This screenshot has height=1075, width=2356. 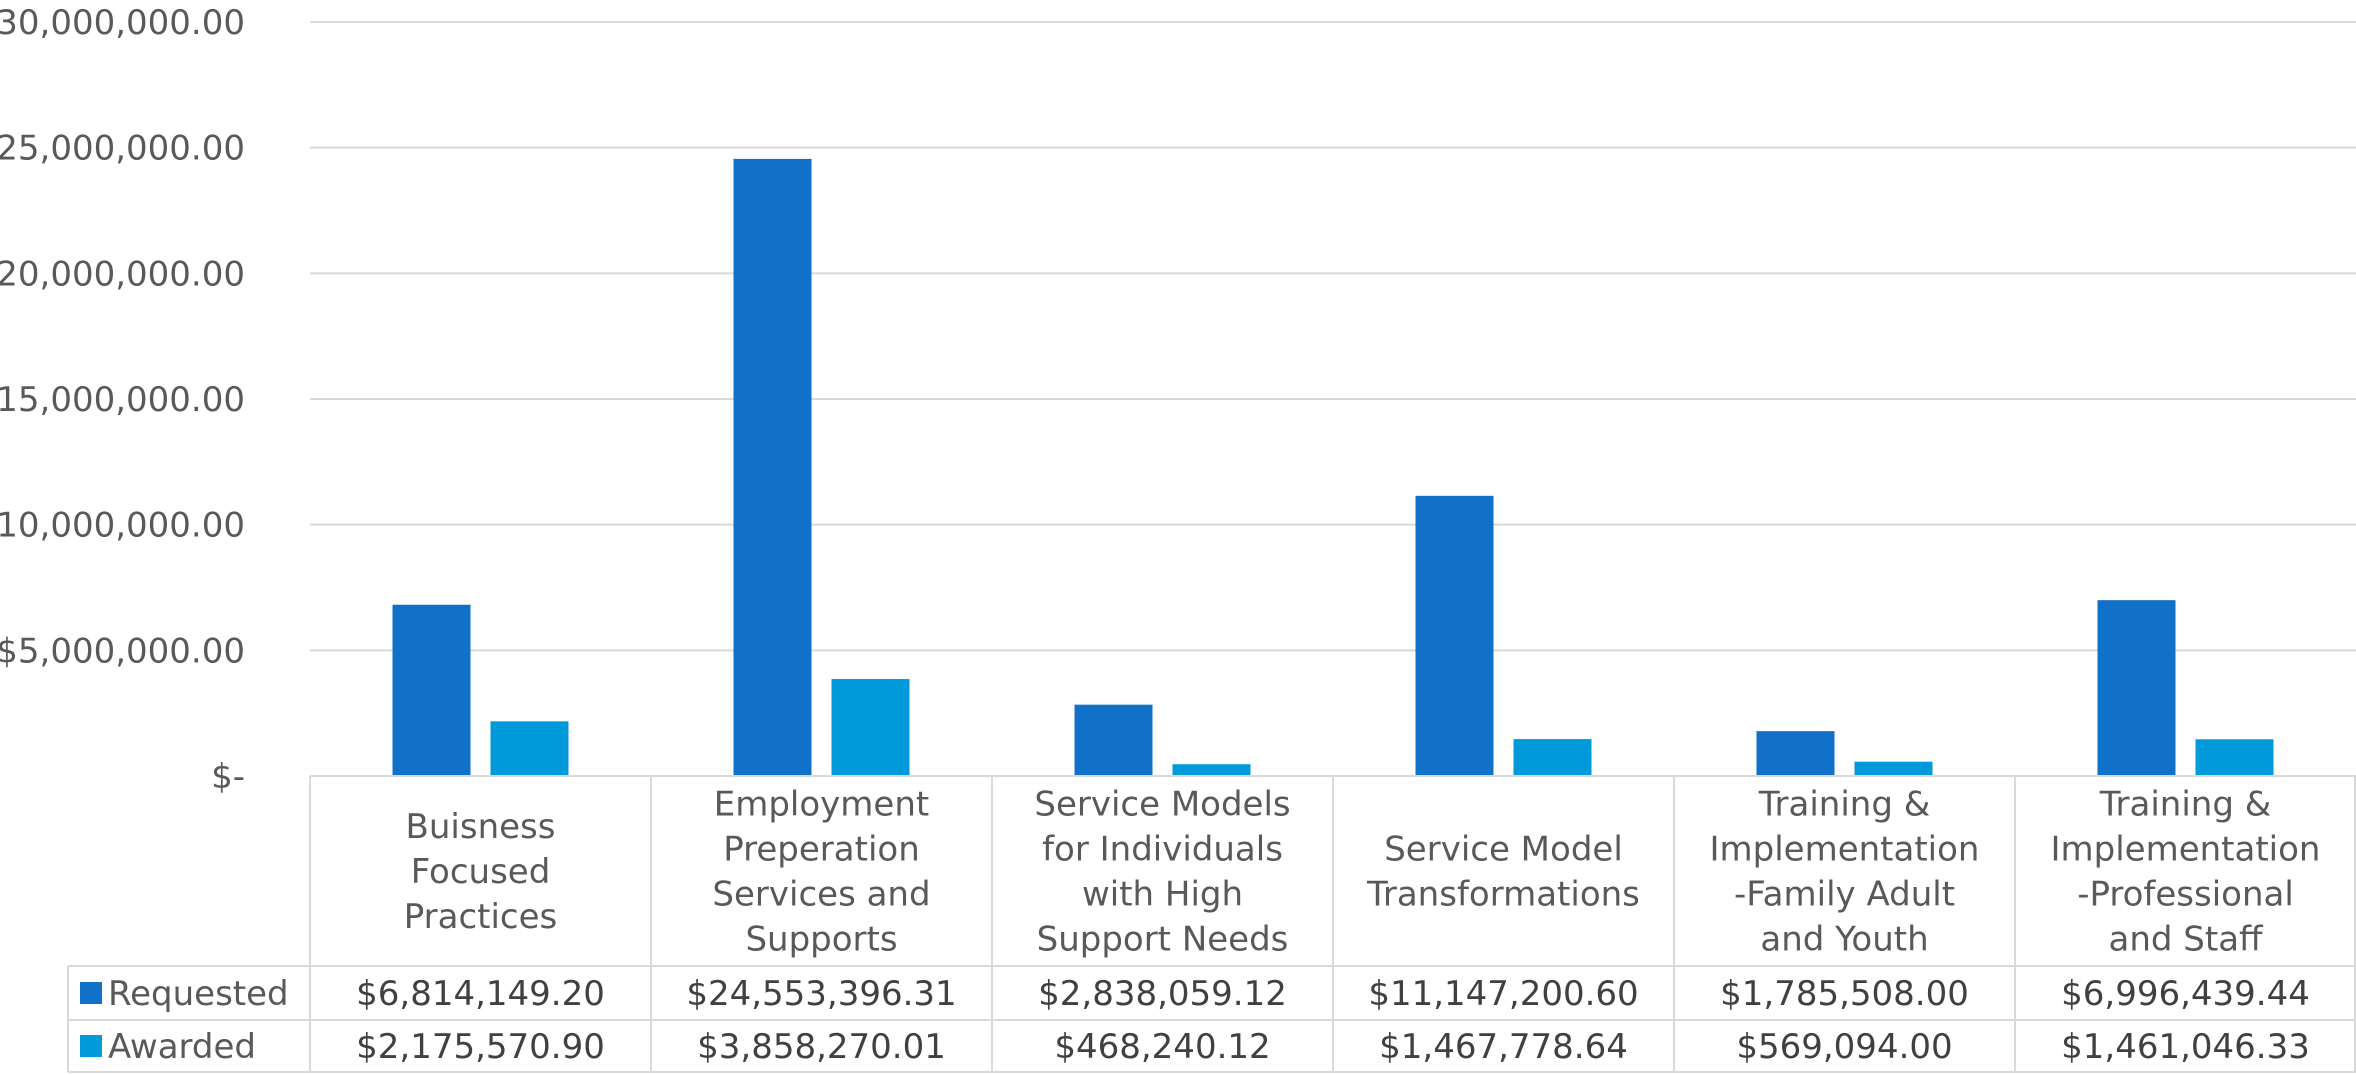 What do you see at coordinates (821, 1047) in the screenshot?
I see `data-label-awarded: $3,858,270.01` at bounding box center [821, 1047].